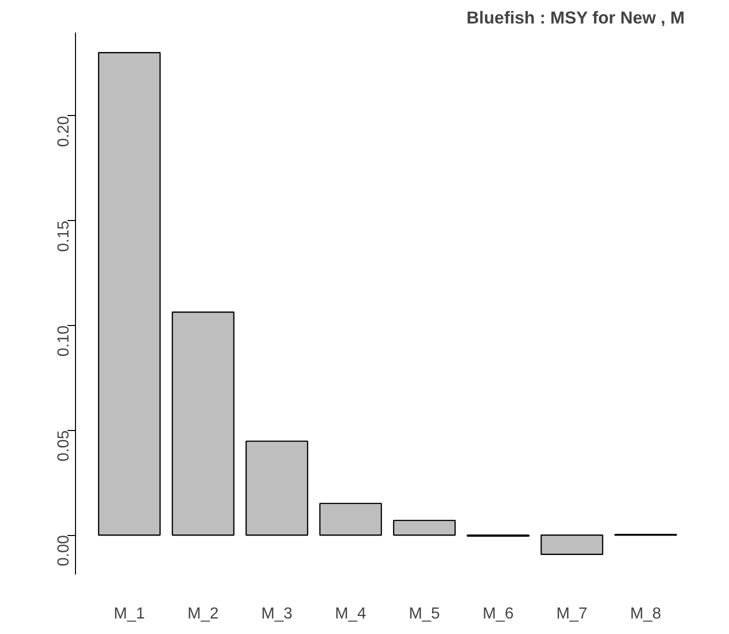 Image resolution: width=729 pixels, height=634 pixels. Describe the element at coordinates (64, 550) in the screenshot. I see `y-tick-label: 0.00` at that location.